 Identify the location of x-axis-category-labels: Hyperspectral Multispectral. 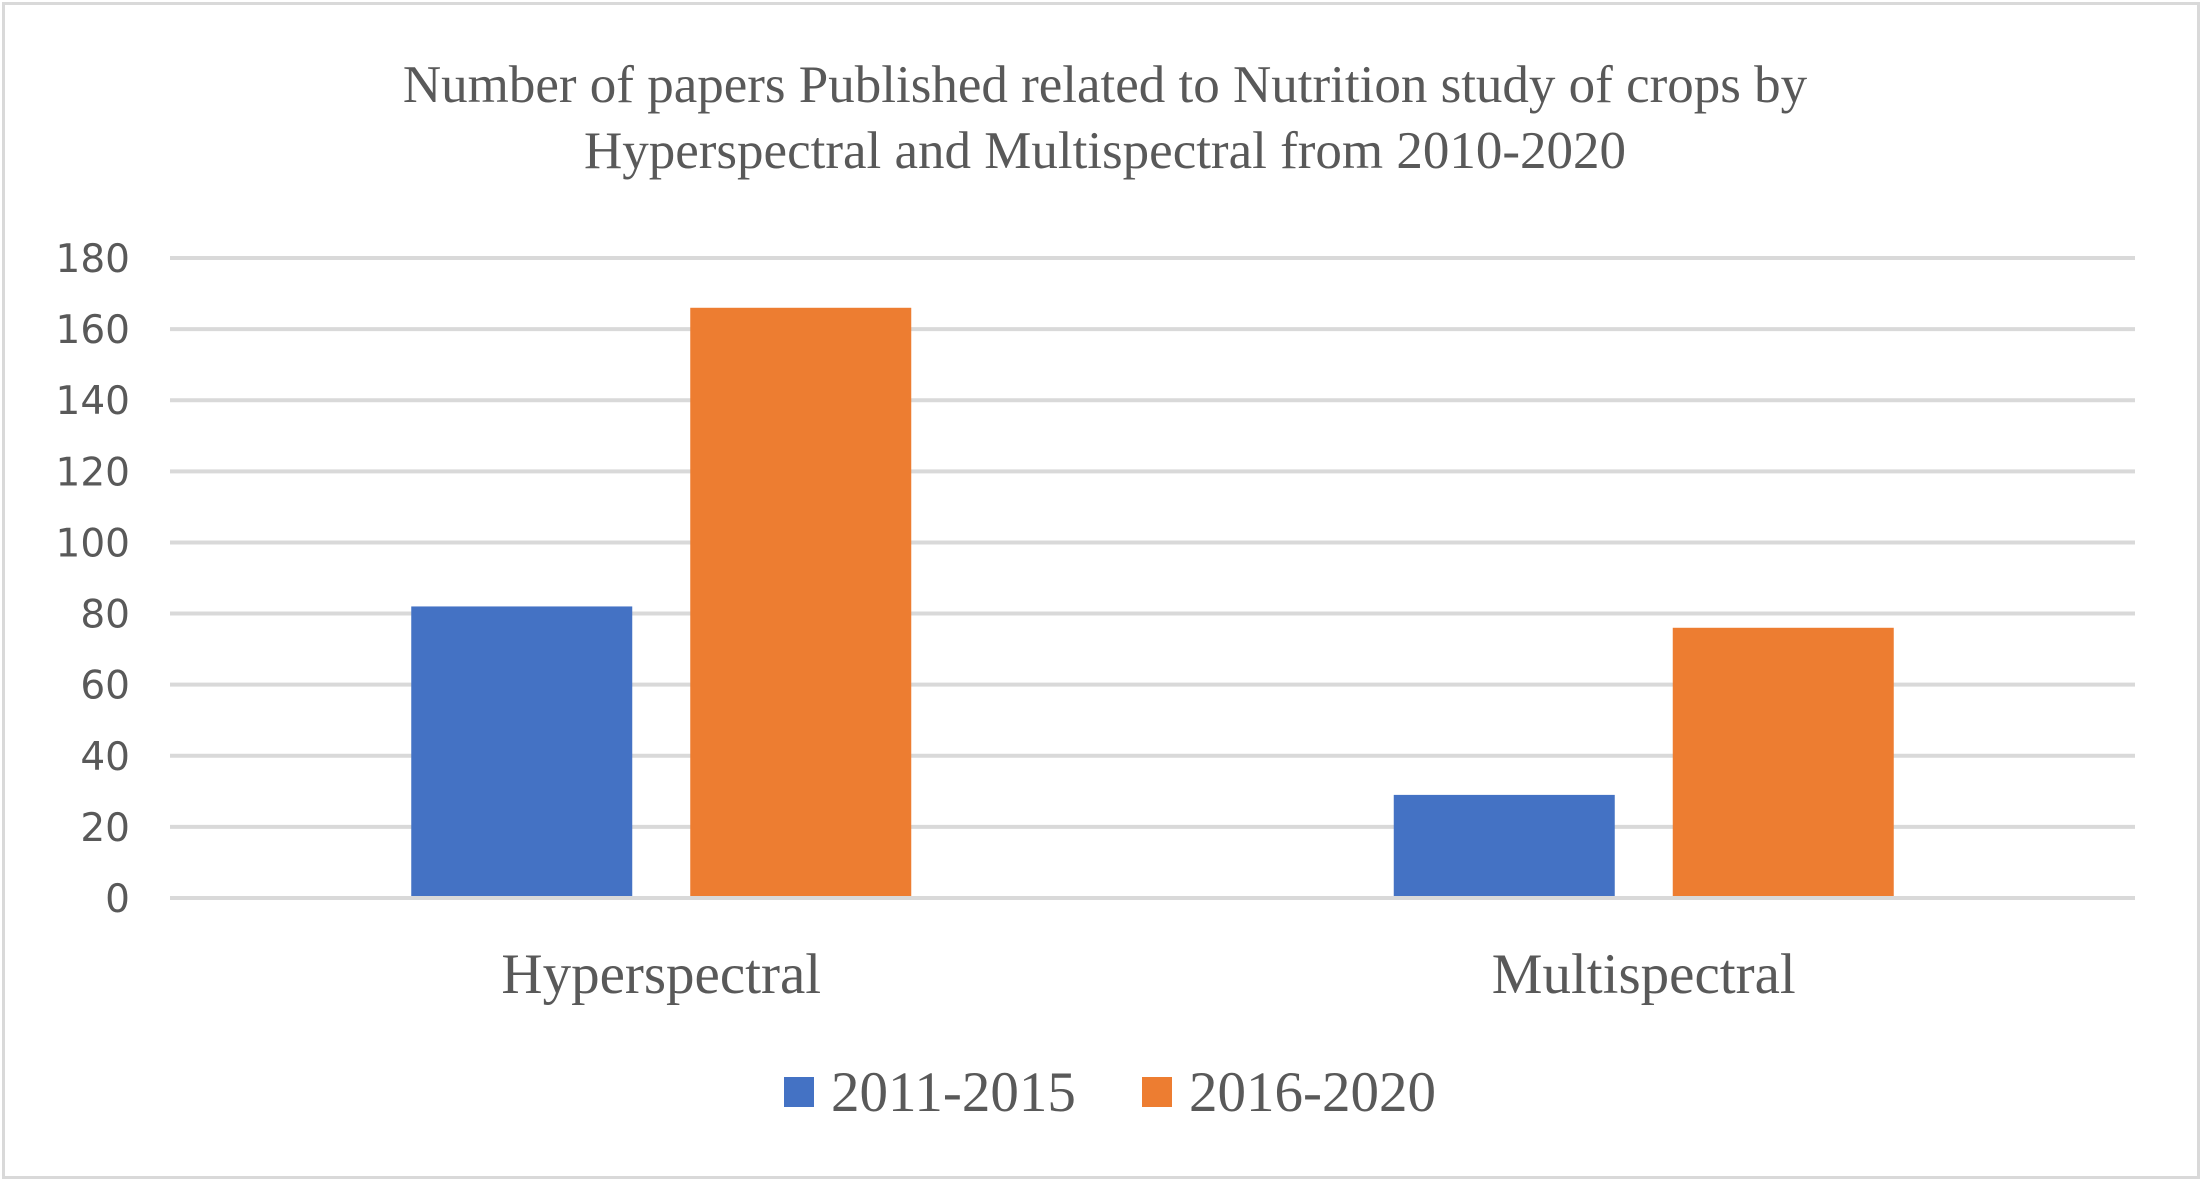
(1148, 974).